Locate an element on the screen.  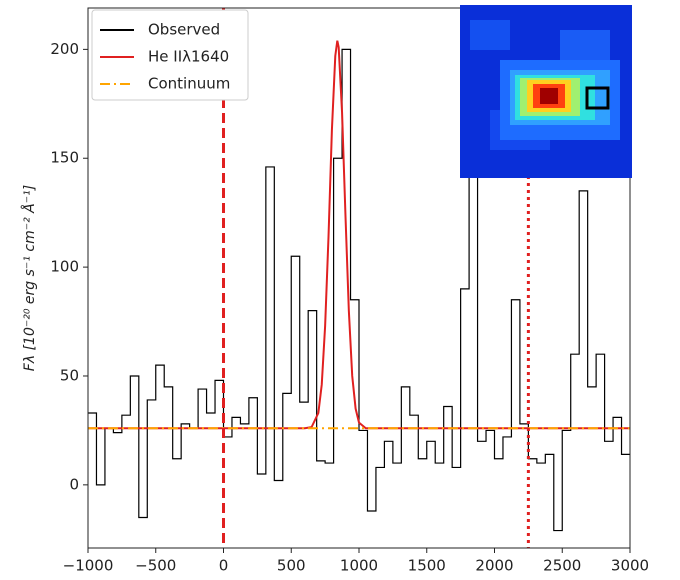
legend-label: He IIλ1640 is located at coordinates (188, 57).